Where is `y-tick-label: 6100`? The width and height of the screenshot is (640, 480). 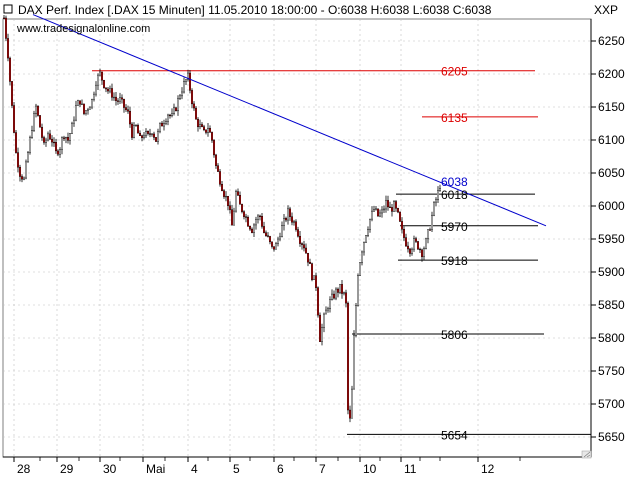
y-tick-label: 6100 is located at coordinates (611, 140).